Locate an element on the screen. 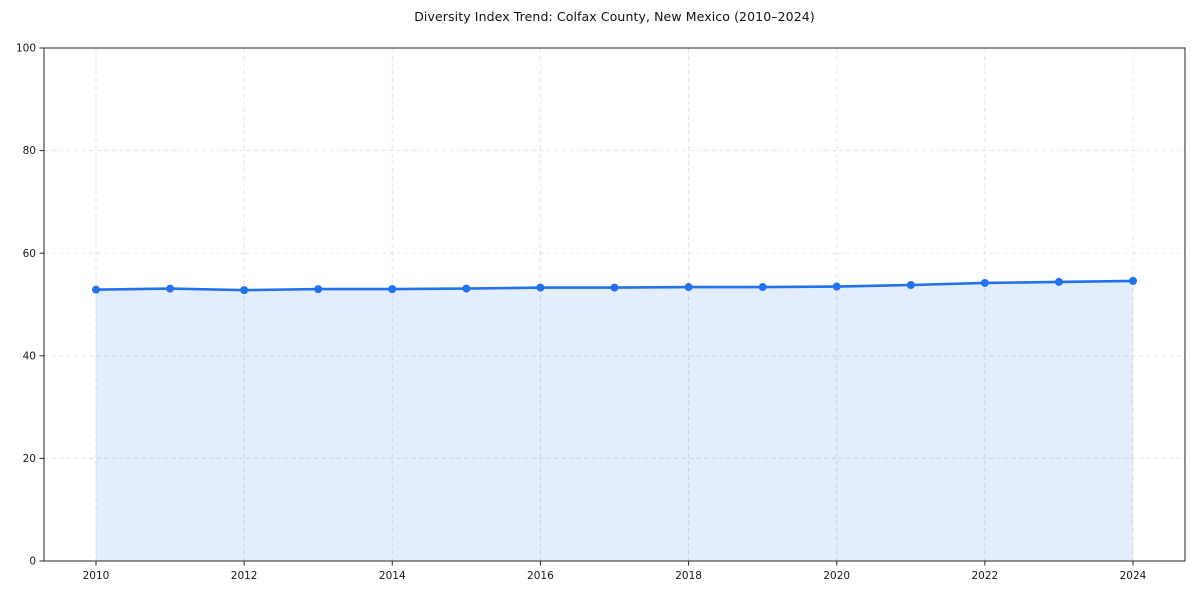  y-tick-label: 40 is located at coordinates (29, 356).